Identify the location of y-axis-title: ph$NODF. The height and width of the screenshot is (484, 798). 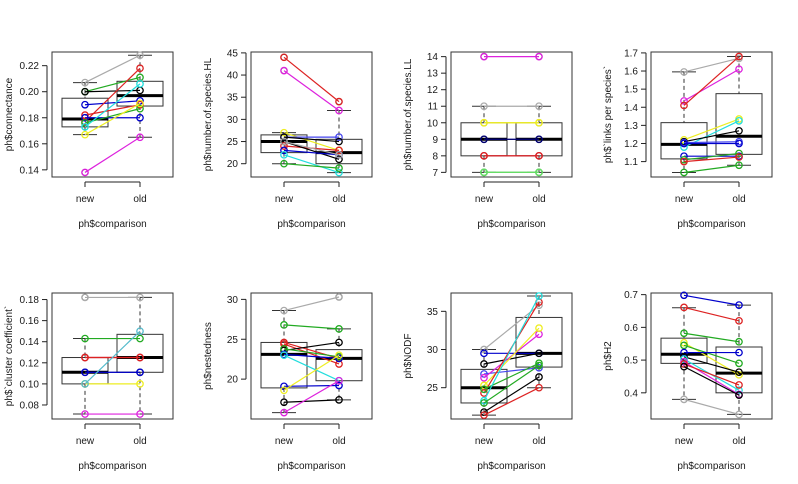
(408, 355).